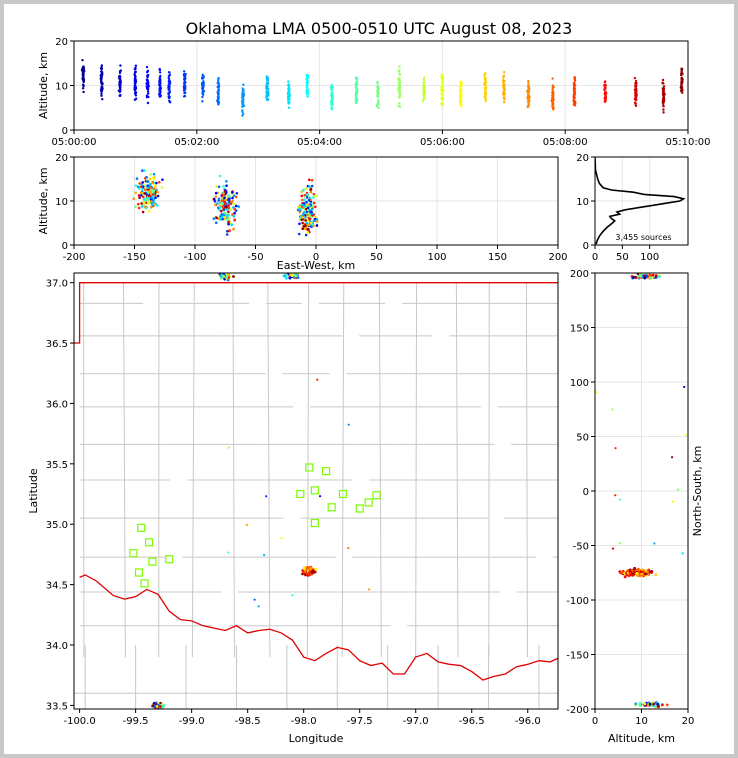 Image resolution: width=738 pixels, height=758 pixels. I want to click on time-height-xtick-label: 05:06:00, so click(442, 142).